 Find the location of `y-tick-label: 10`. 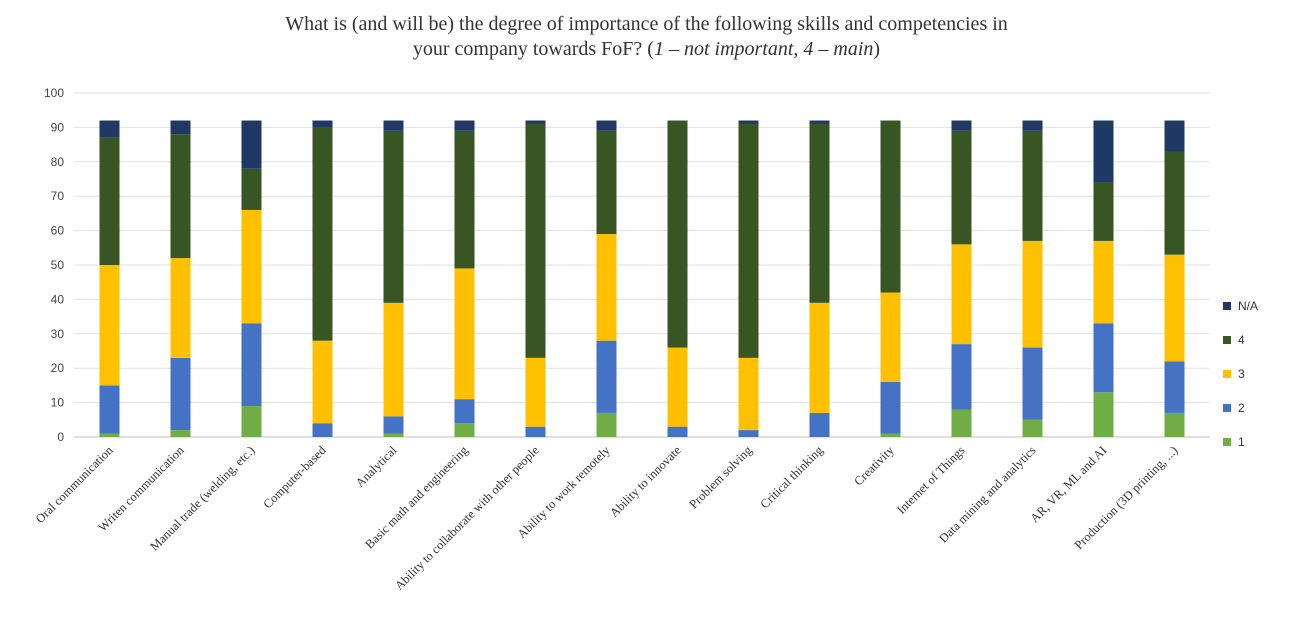

y-tick-label: 10 is located at coordinates (58, 403).